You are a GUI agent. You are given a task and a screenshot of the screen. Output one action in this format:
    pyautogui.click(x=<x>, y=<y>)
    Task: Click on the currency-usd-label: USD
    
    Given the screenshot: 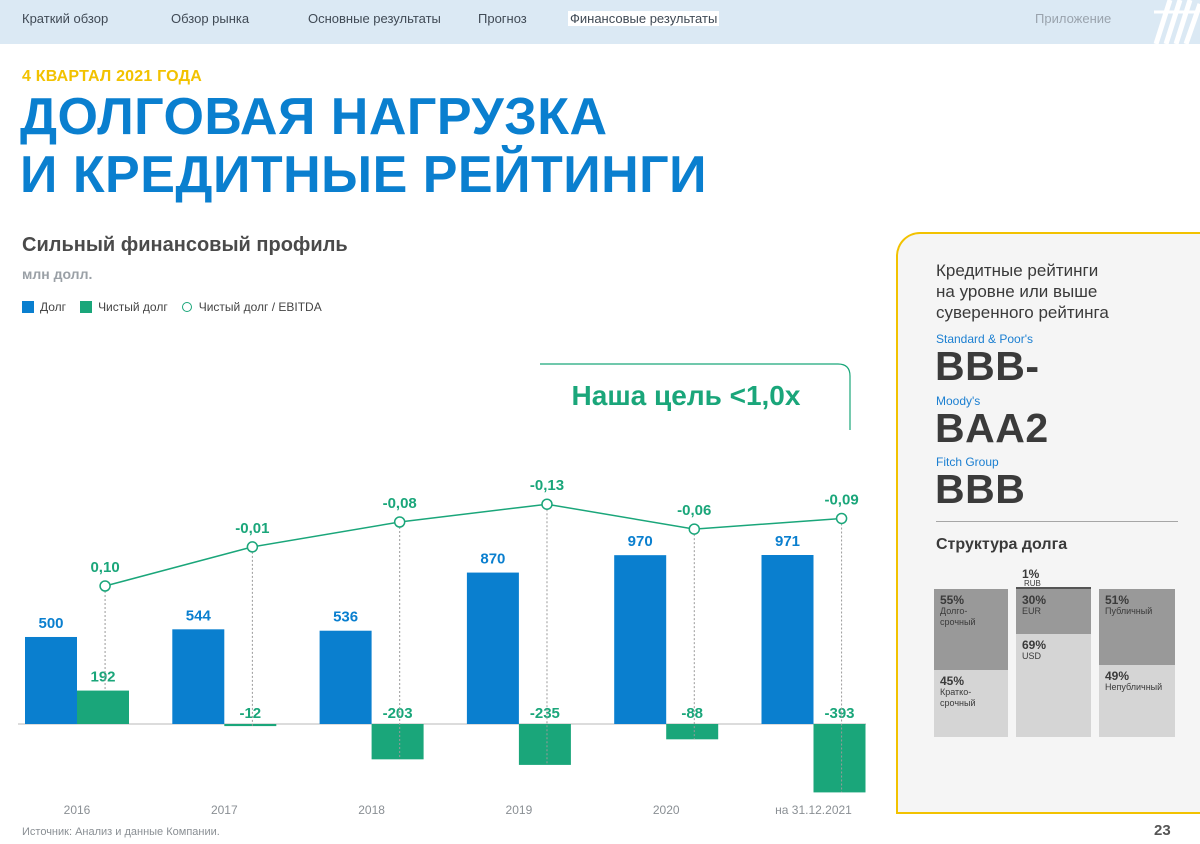 What is the action you would take?
    pyautogui.click(x=1032, y=656)
    